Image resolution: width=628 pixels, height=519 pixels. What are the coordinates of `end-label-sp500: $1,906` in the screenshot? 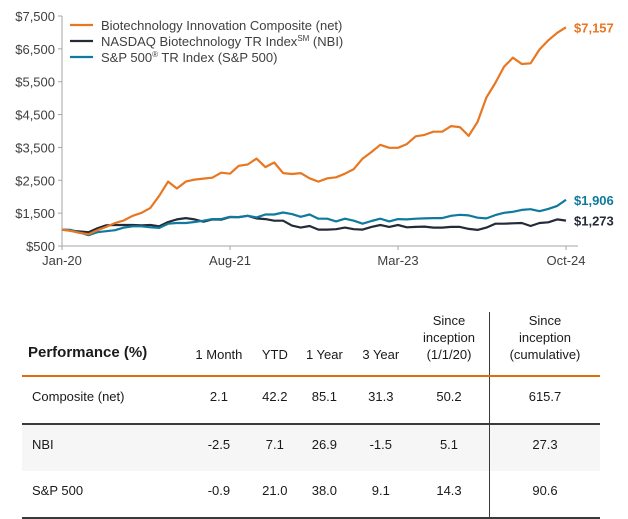 It's located at (594, 200).